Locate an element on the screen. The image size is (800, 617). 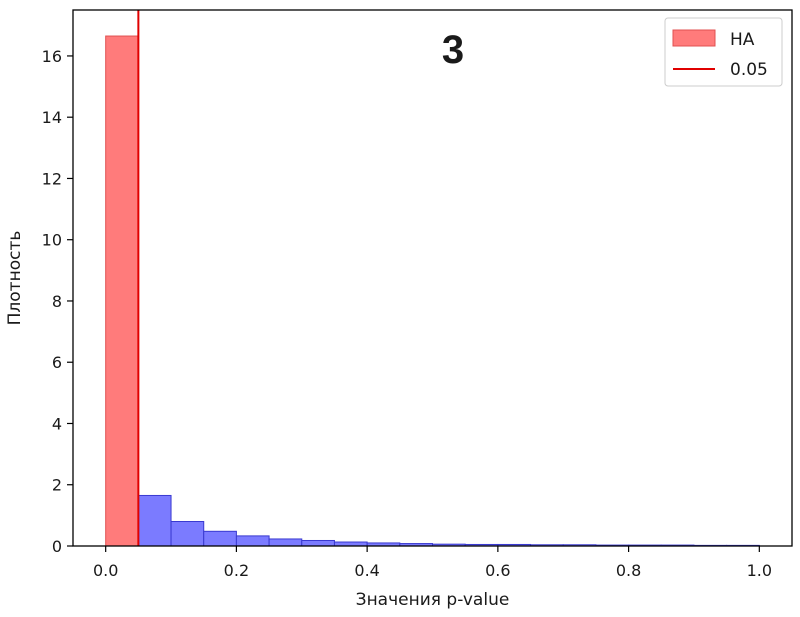
y-tick-label: 14 is located at coordinates (52, 117).